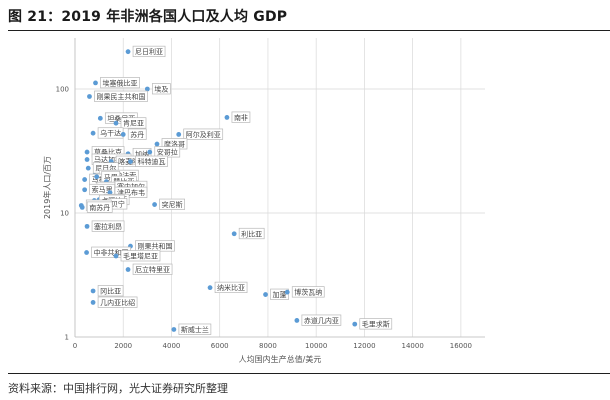 Image resolution: width=610 pixels, height=400 pixels. Describe the element at coordinates (151, 246) in the screenshot. I see `data-point-group: 刚果共和国` at that location.